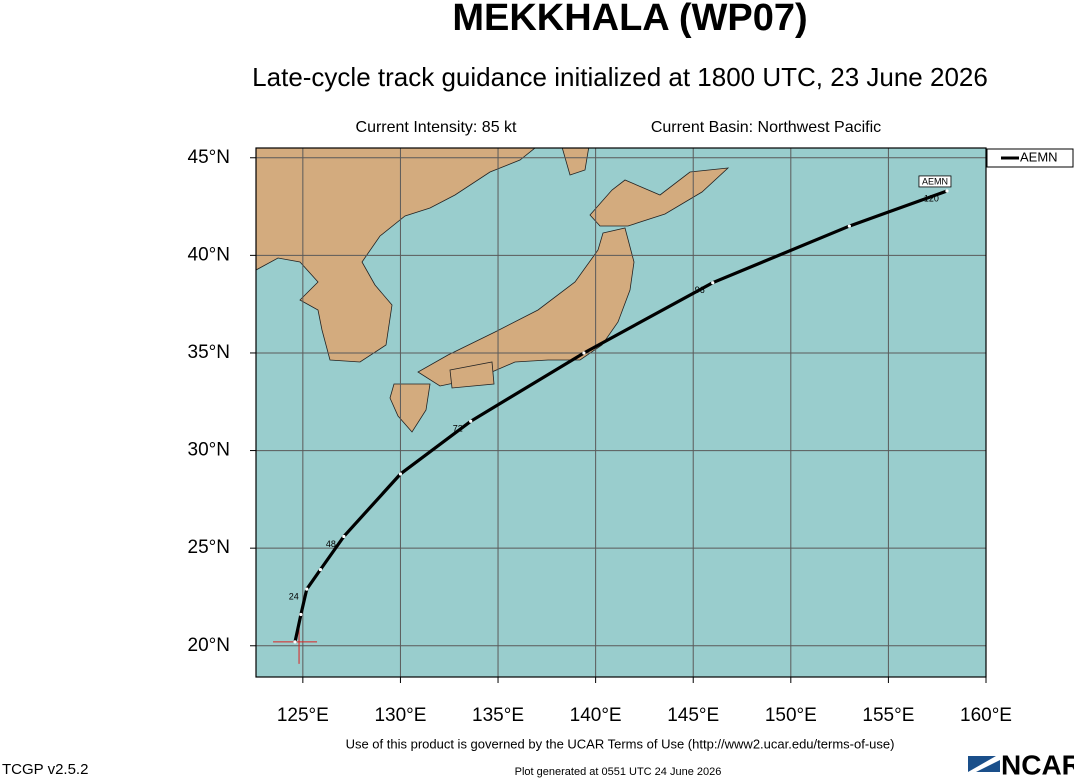  Describe the element at coordinates (700, 290) in the screenshot. I see `hour-label: 96` at that location.